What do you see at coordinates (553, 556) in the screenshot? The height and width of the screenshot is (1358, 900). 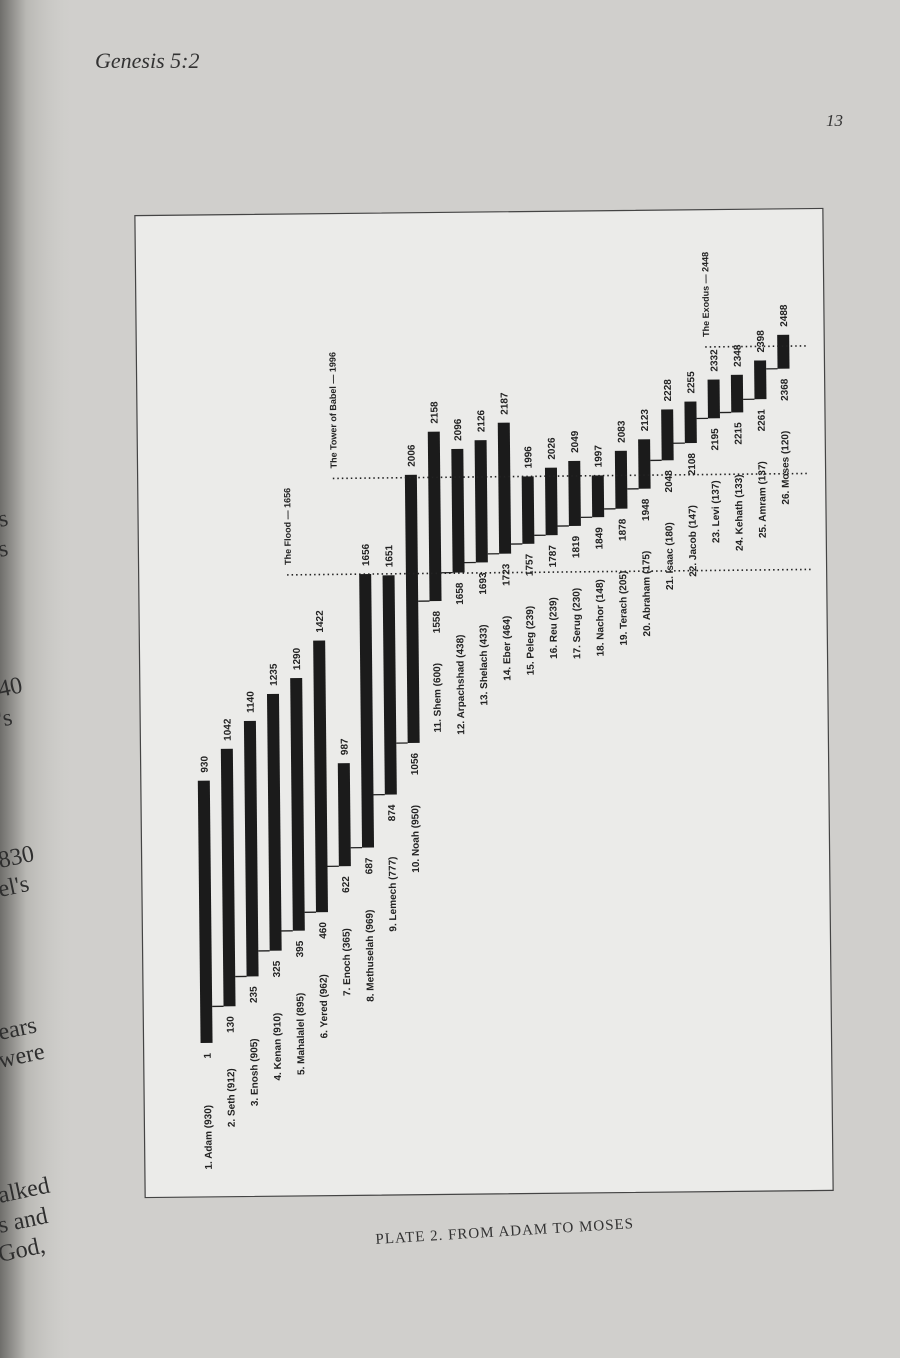 I see `start-year-label: 1787` at bounding box center [553, 556].